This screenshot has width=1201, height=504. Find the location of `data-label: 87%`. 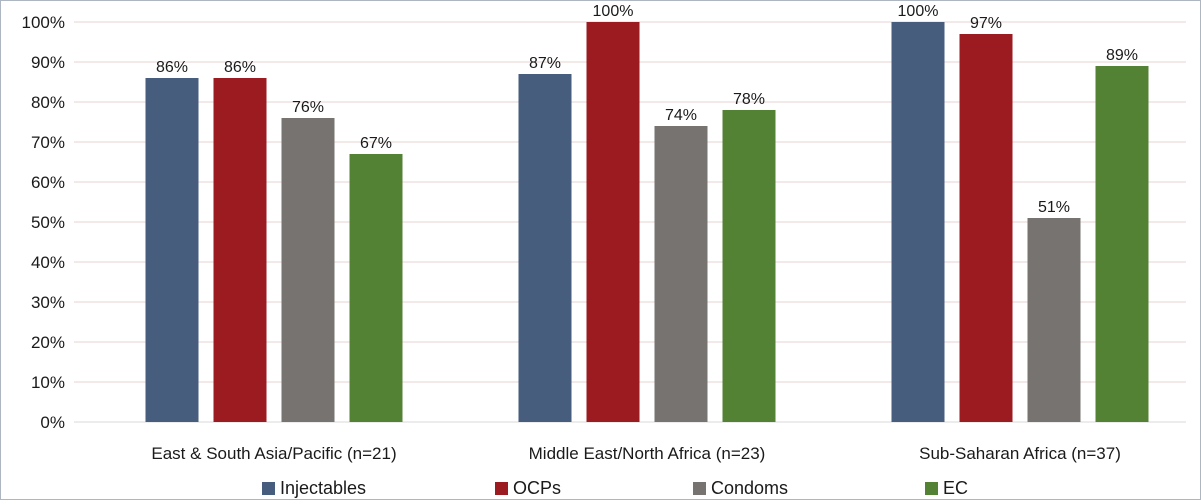

data-label: 87% is located at coordinates (545, 63).